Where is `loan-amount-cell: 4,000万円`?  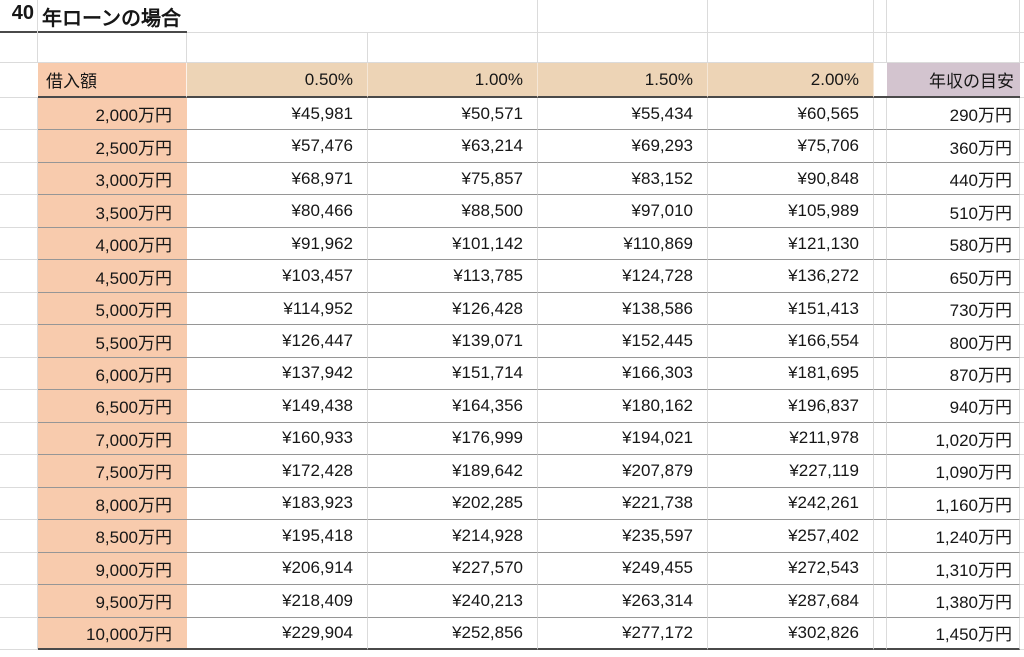
loan-amount-cell: 4,000万円 is located at coordinates (112, 244).